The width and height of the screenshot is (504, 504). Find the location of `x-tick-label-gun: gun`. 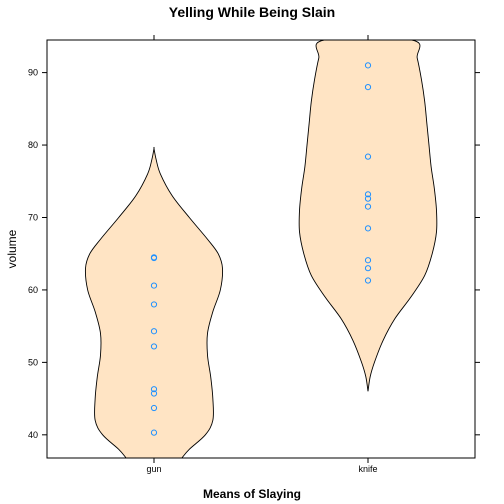

x-tick-label-gun: gun is located at coordinates (153, 469).